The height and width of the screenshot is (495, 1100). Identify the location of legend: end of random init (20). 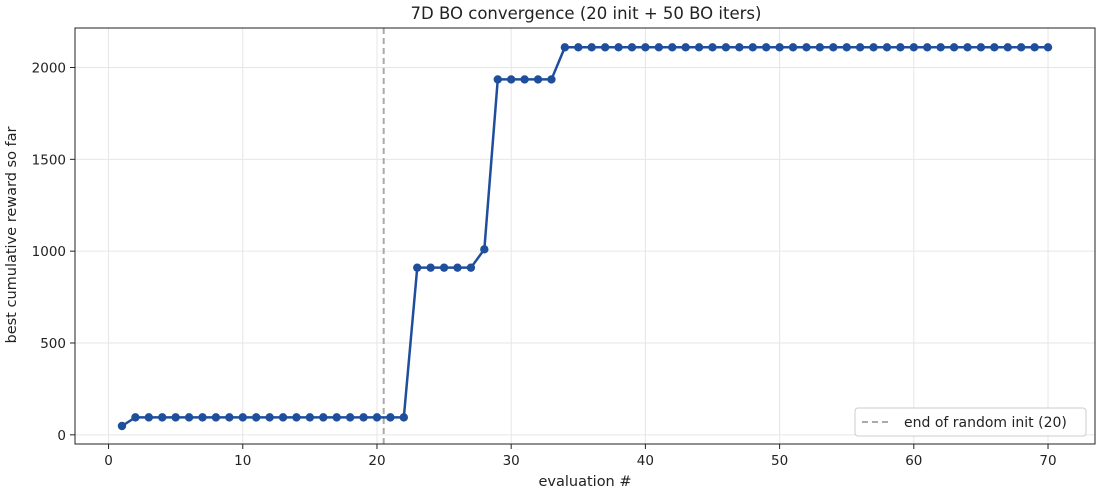
(970, 422).